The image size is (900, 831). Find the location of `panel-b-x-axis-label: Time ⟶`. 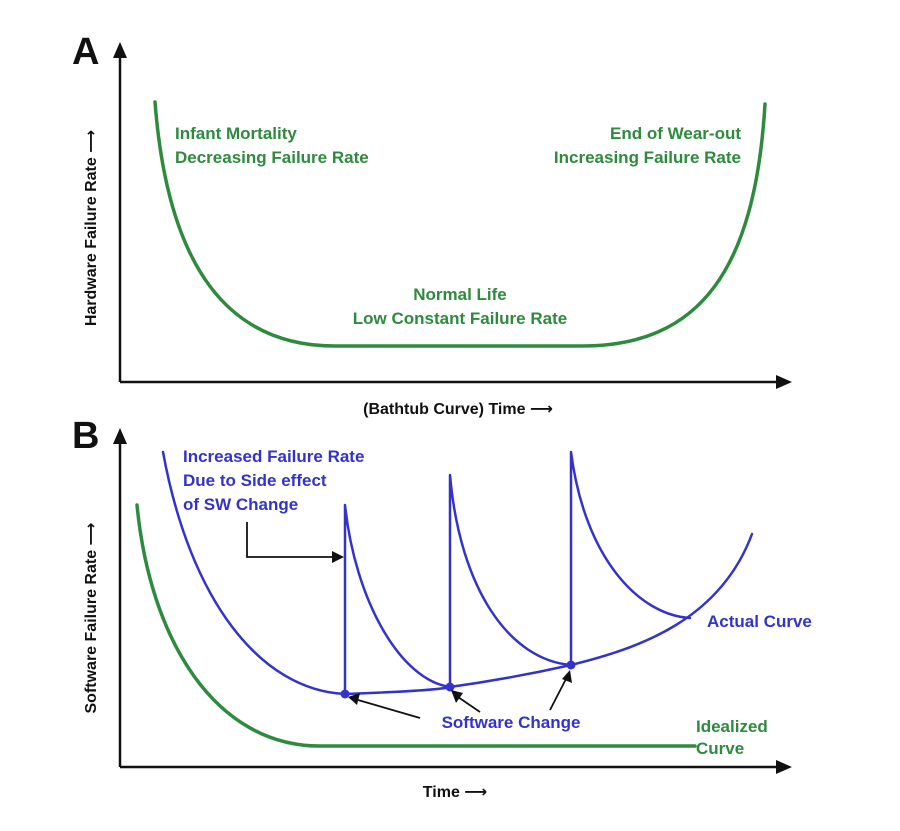

panel-b-x-axis-label: Time ⟶ is located at coordinates (455, 792).